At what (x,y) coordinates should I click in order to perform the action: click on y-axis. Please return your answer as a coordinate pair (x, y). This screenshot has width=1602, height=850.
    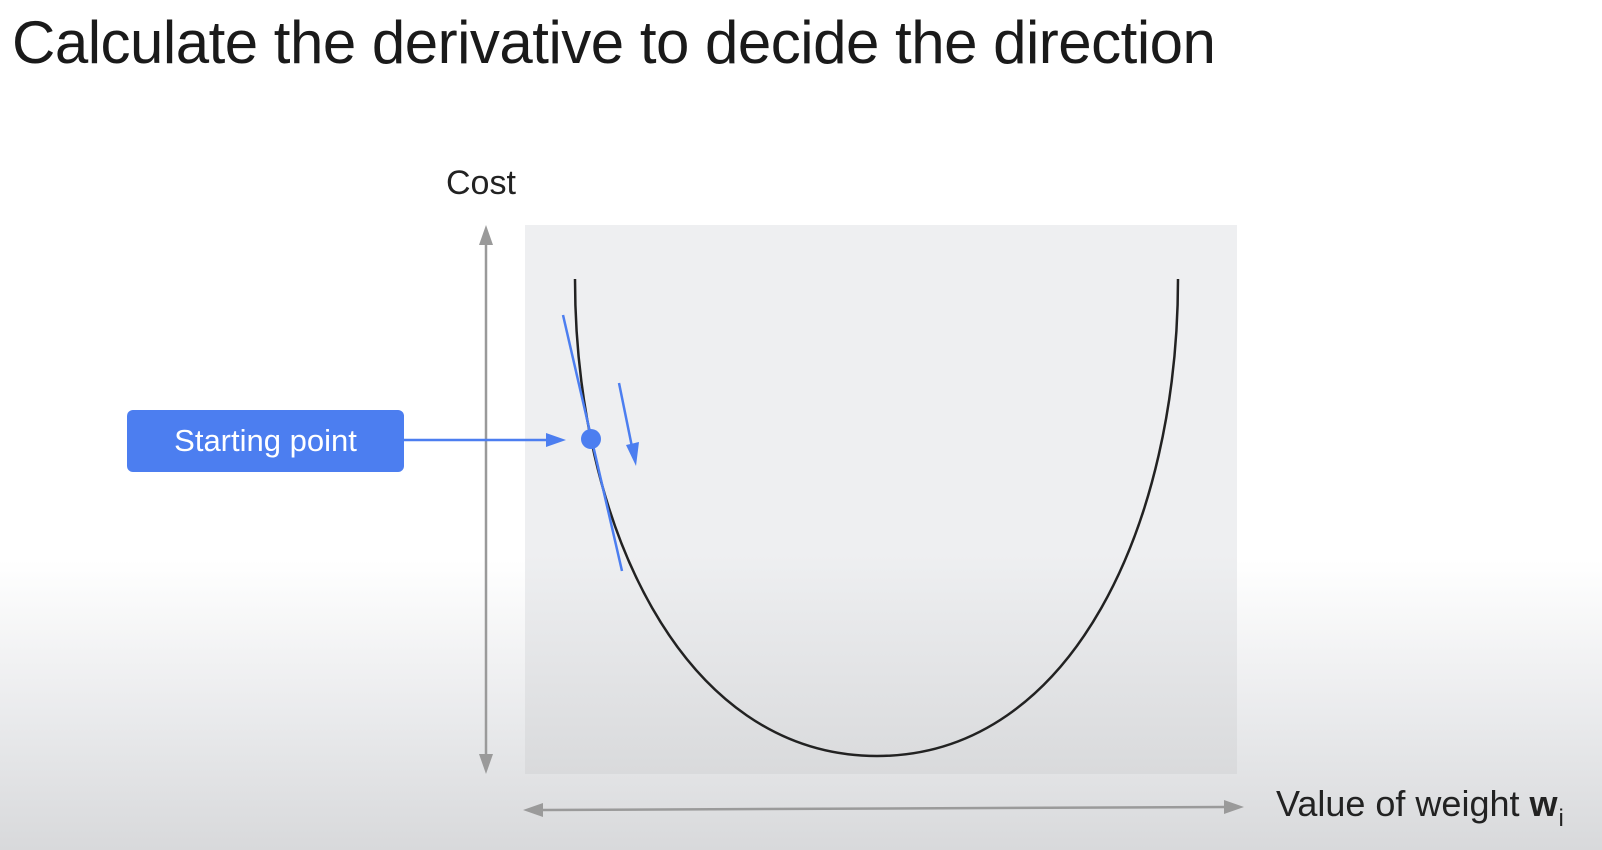
    Looking at the image, I should click on (486, 499).